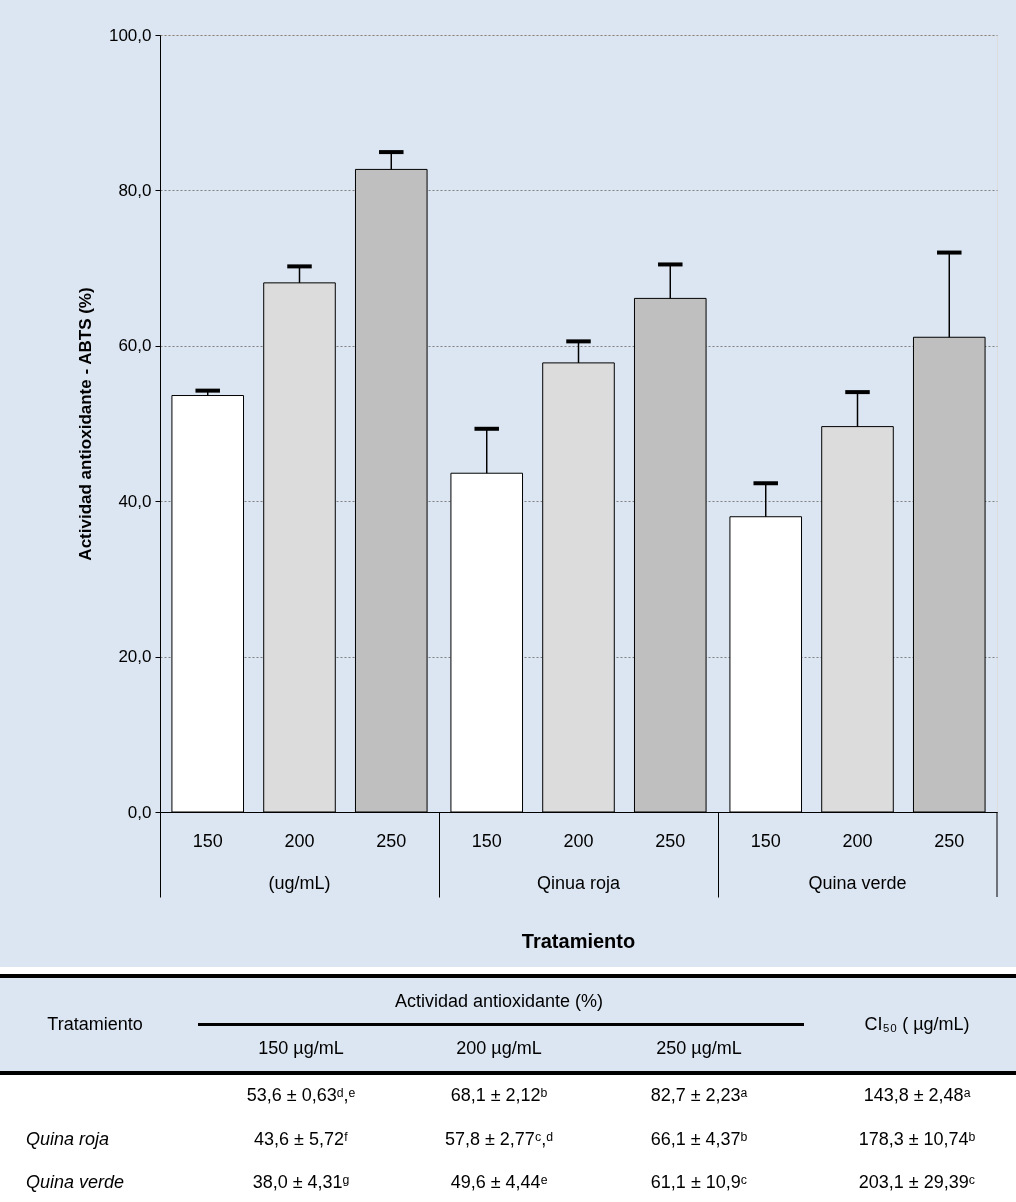 The width and height of the screenshot is (1016, 1202). Describe the element at coordinates (301, 1048) in the screenshot. I see `text: 150 µg/mL` at that location.